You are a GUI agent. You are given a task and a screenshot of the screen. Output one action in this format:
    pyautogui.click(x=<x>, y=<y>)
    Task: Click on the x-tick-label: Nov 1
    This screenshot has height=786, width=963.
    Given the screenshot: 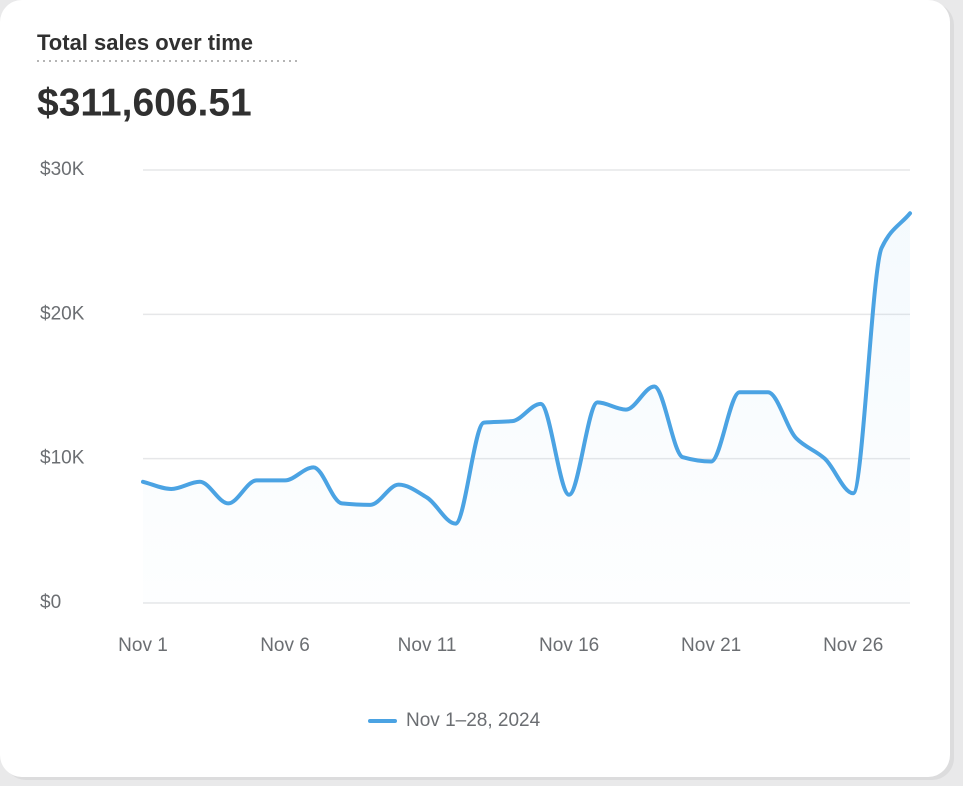 What is the action you would take?
    pyautogui.click(x=143, y=645)
    